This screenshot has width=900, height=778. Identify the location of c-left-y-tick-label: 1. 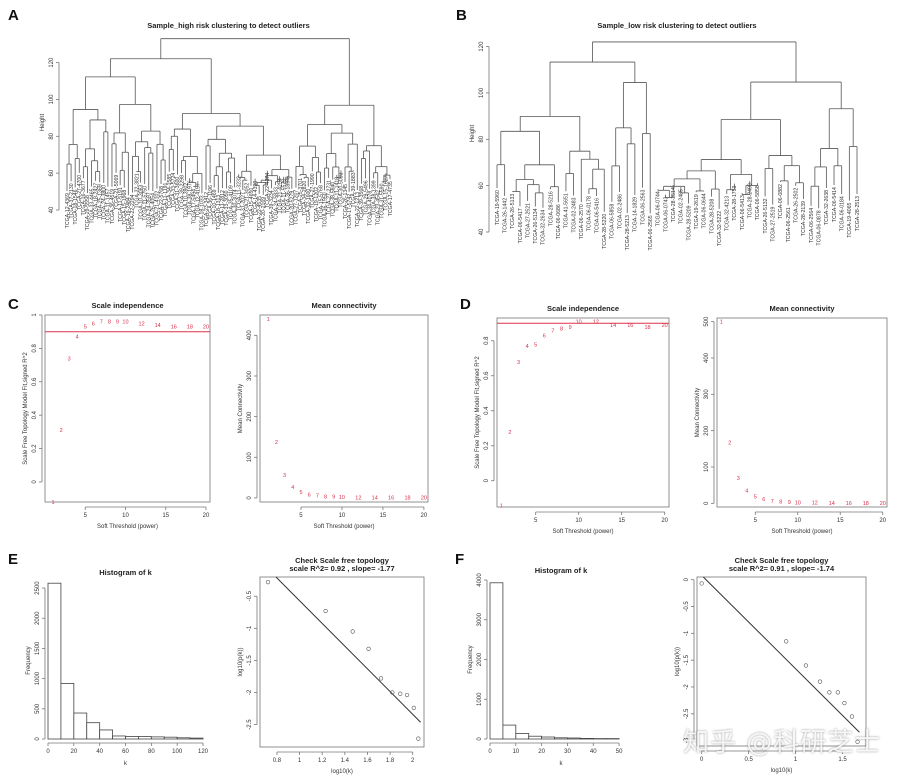
(35, 315).